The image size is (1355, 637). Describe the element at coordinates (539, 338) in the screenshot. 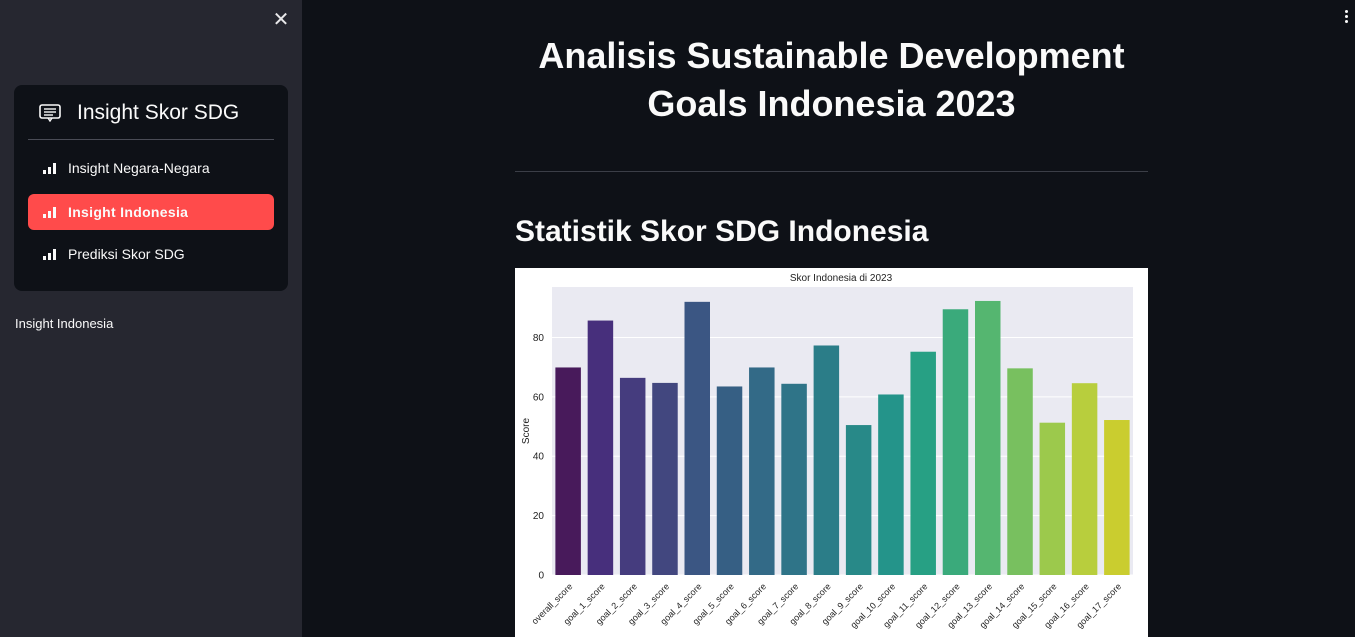

I see `y-tick-label: 80` at that location.